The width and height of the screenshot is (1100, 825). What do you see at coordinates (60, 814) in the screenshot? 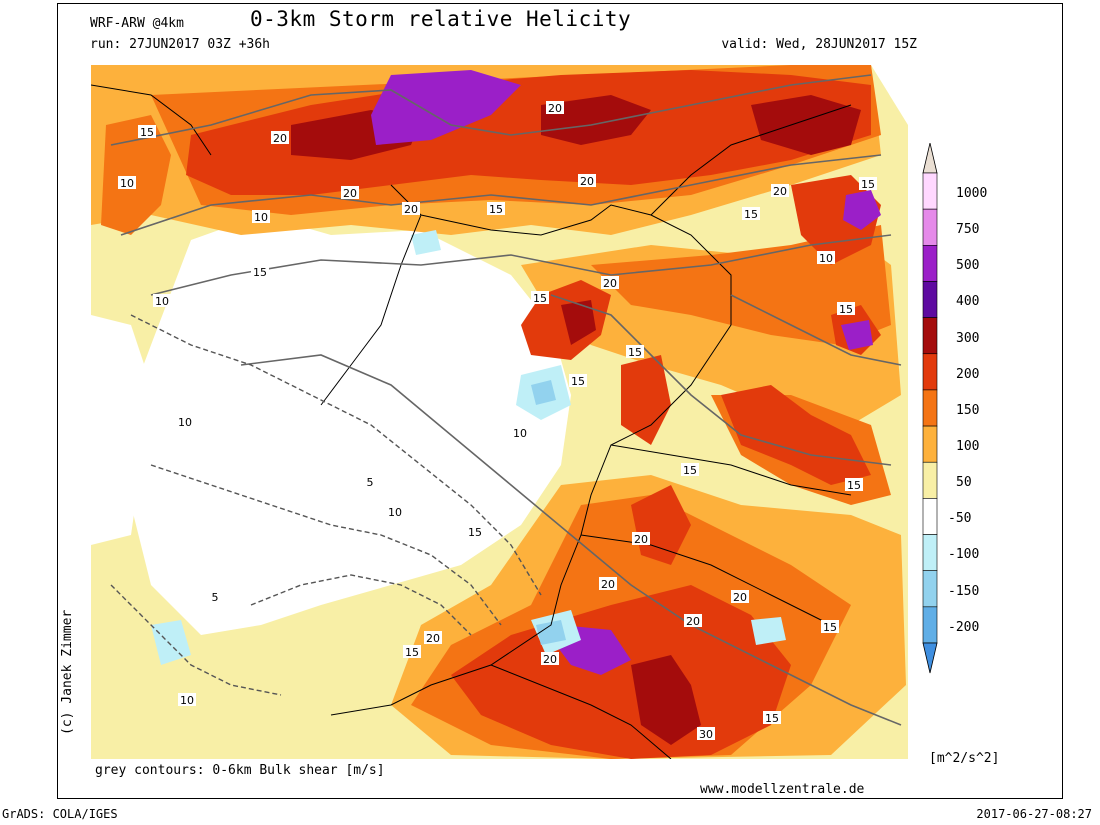
I see `software-credit: GrADS: COLA/IGES` at bounding box center [60, 814].